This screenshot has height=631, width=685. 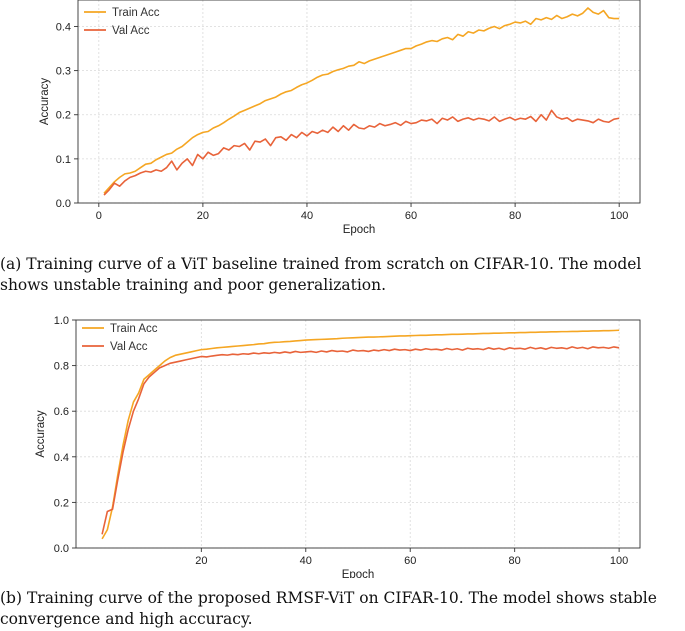 I want to click on chart-a-ytick-label-3: 0.3, so click(x=63, y=72).